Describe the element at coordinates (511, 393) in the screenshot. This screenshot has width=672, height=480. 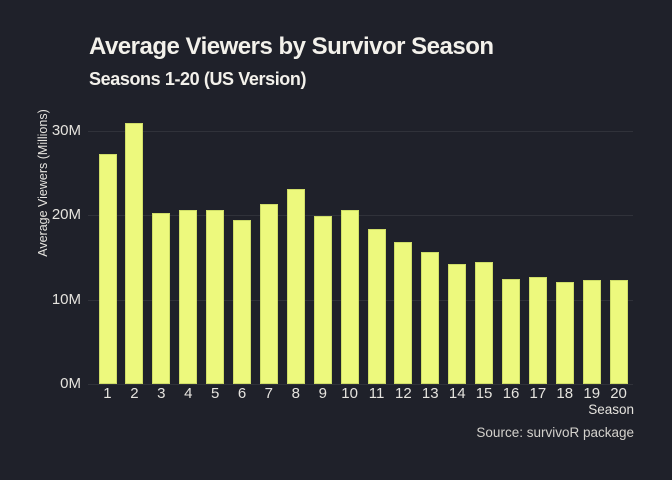
I see `x-tick-label: 16` at that location.